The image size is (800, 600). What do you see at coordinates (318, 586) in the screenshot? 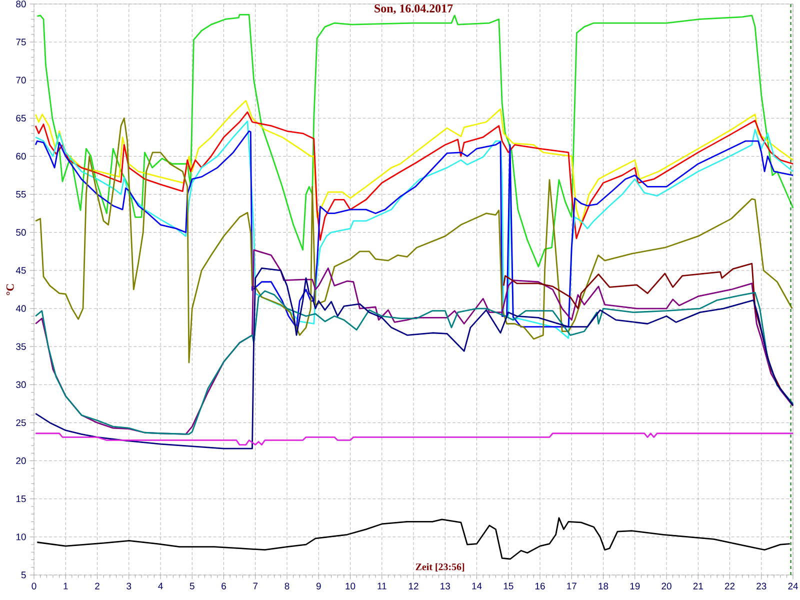
I see `x-tick-label: 9` at bounding box center [318, 586].